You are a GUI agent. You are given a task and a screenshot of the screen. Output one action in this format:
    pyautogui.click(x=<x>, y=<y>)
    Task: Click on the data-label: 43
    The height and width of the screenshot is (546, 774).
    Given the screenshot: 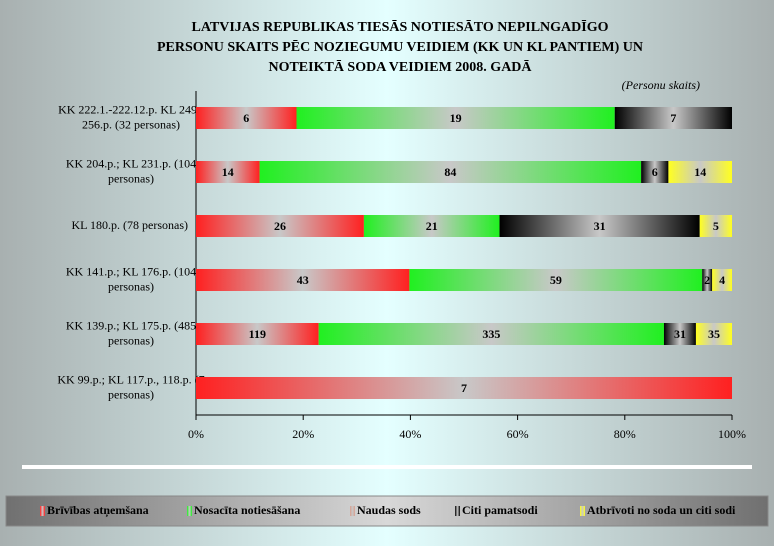 What is the action you would take?
    pyautogui.click(x=303, y=280)
    